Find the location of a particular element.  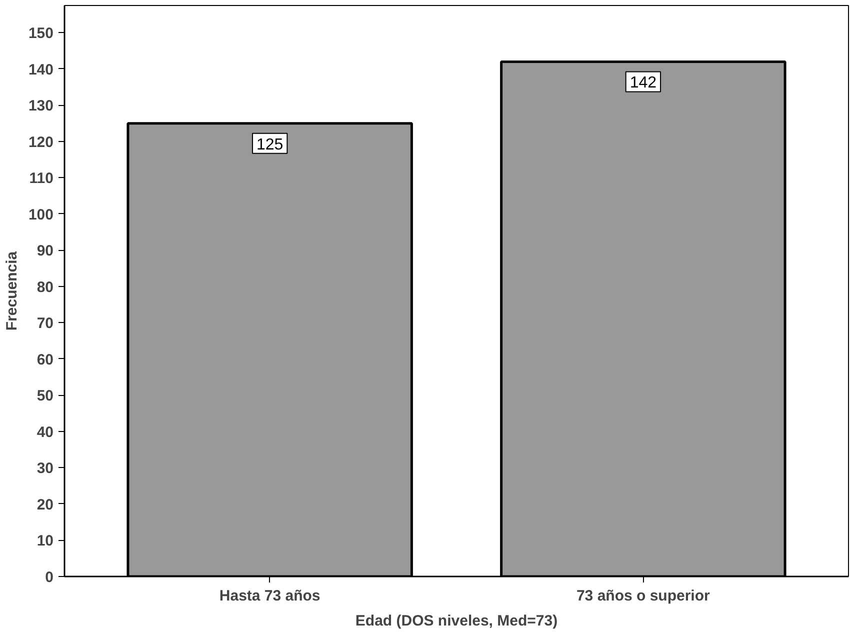

y-tick-label: 150 is located at coordinates (41, 33).